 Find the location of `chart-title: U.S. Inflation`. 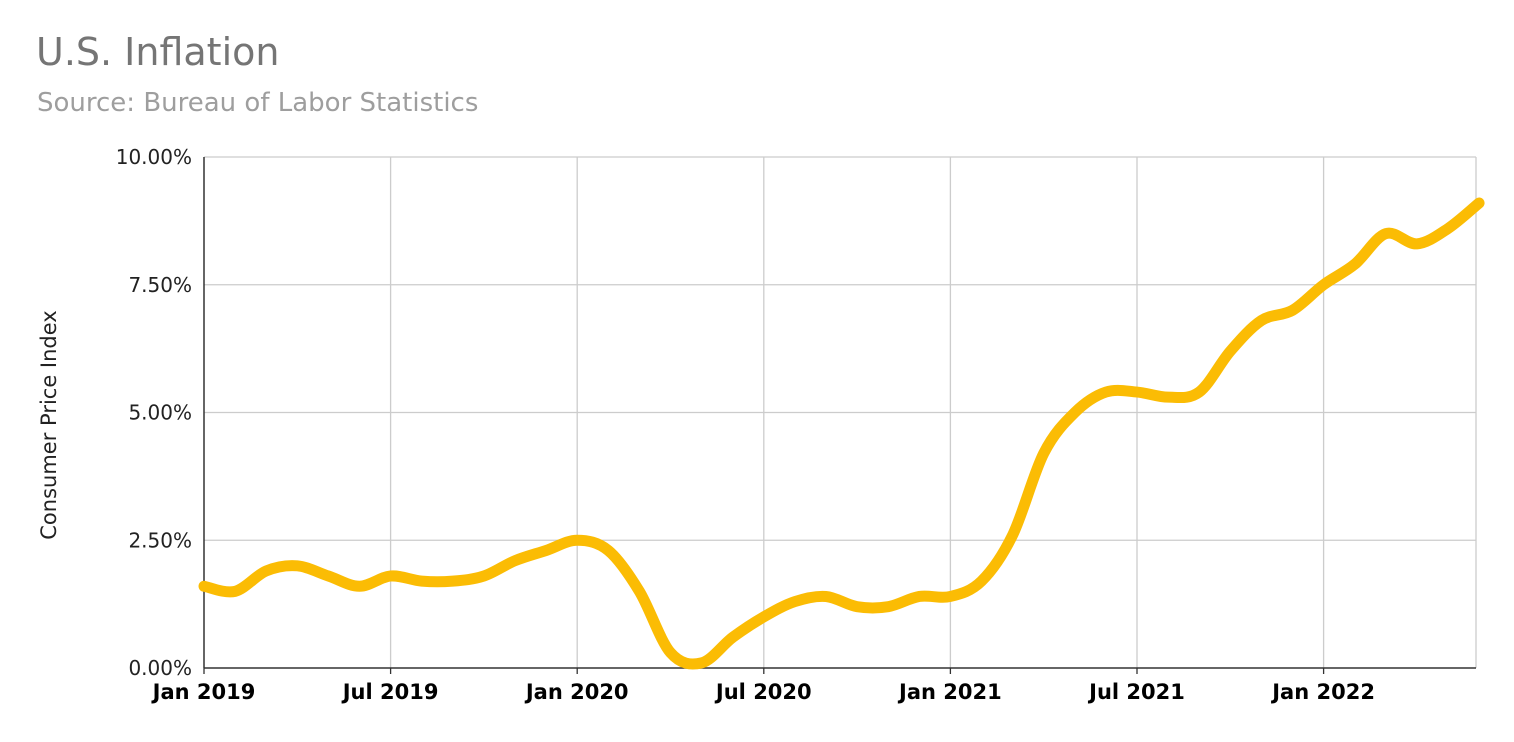

chart-title: U.S. Inflation is located at coordinates (158, 52).